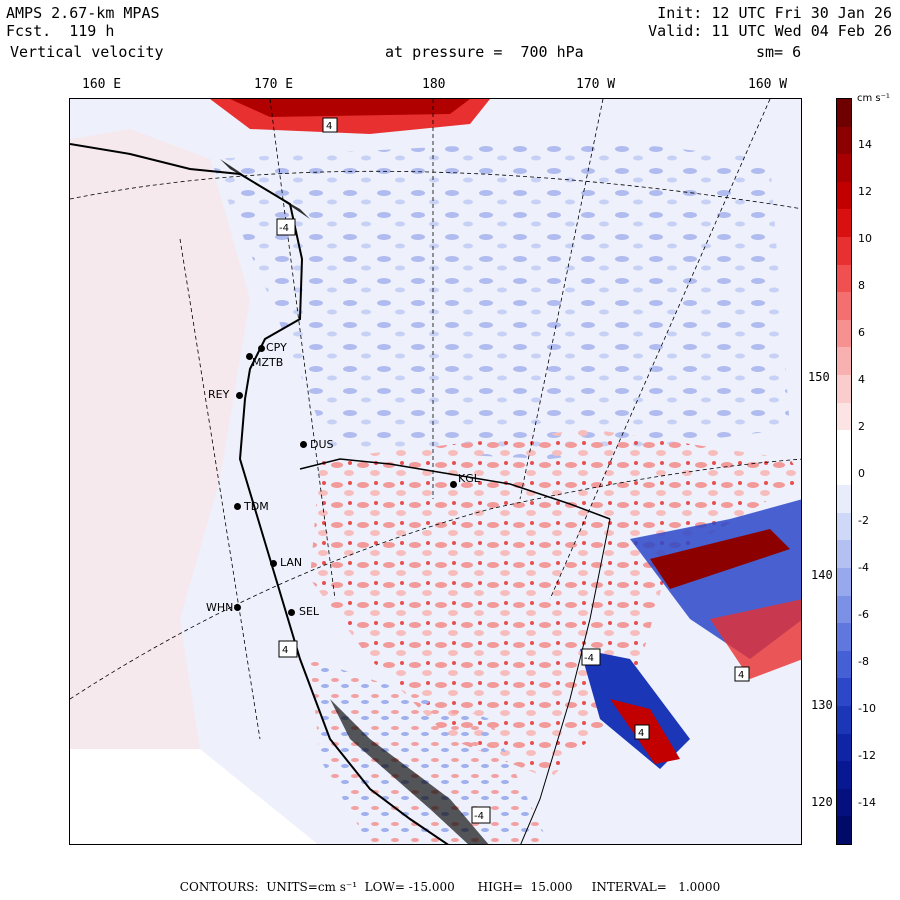  Describe the element at coordinates (239, 395) in the screenshot. I see `station-dot-rey` at that location.